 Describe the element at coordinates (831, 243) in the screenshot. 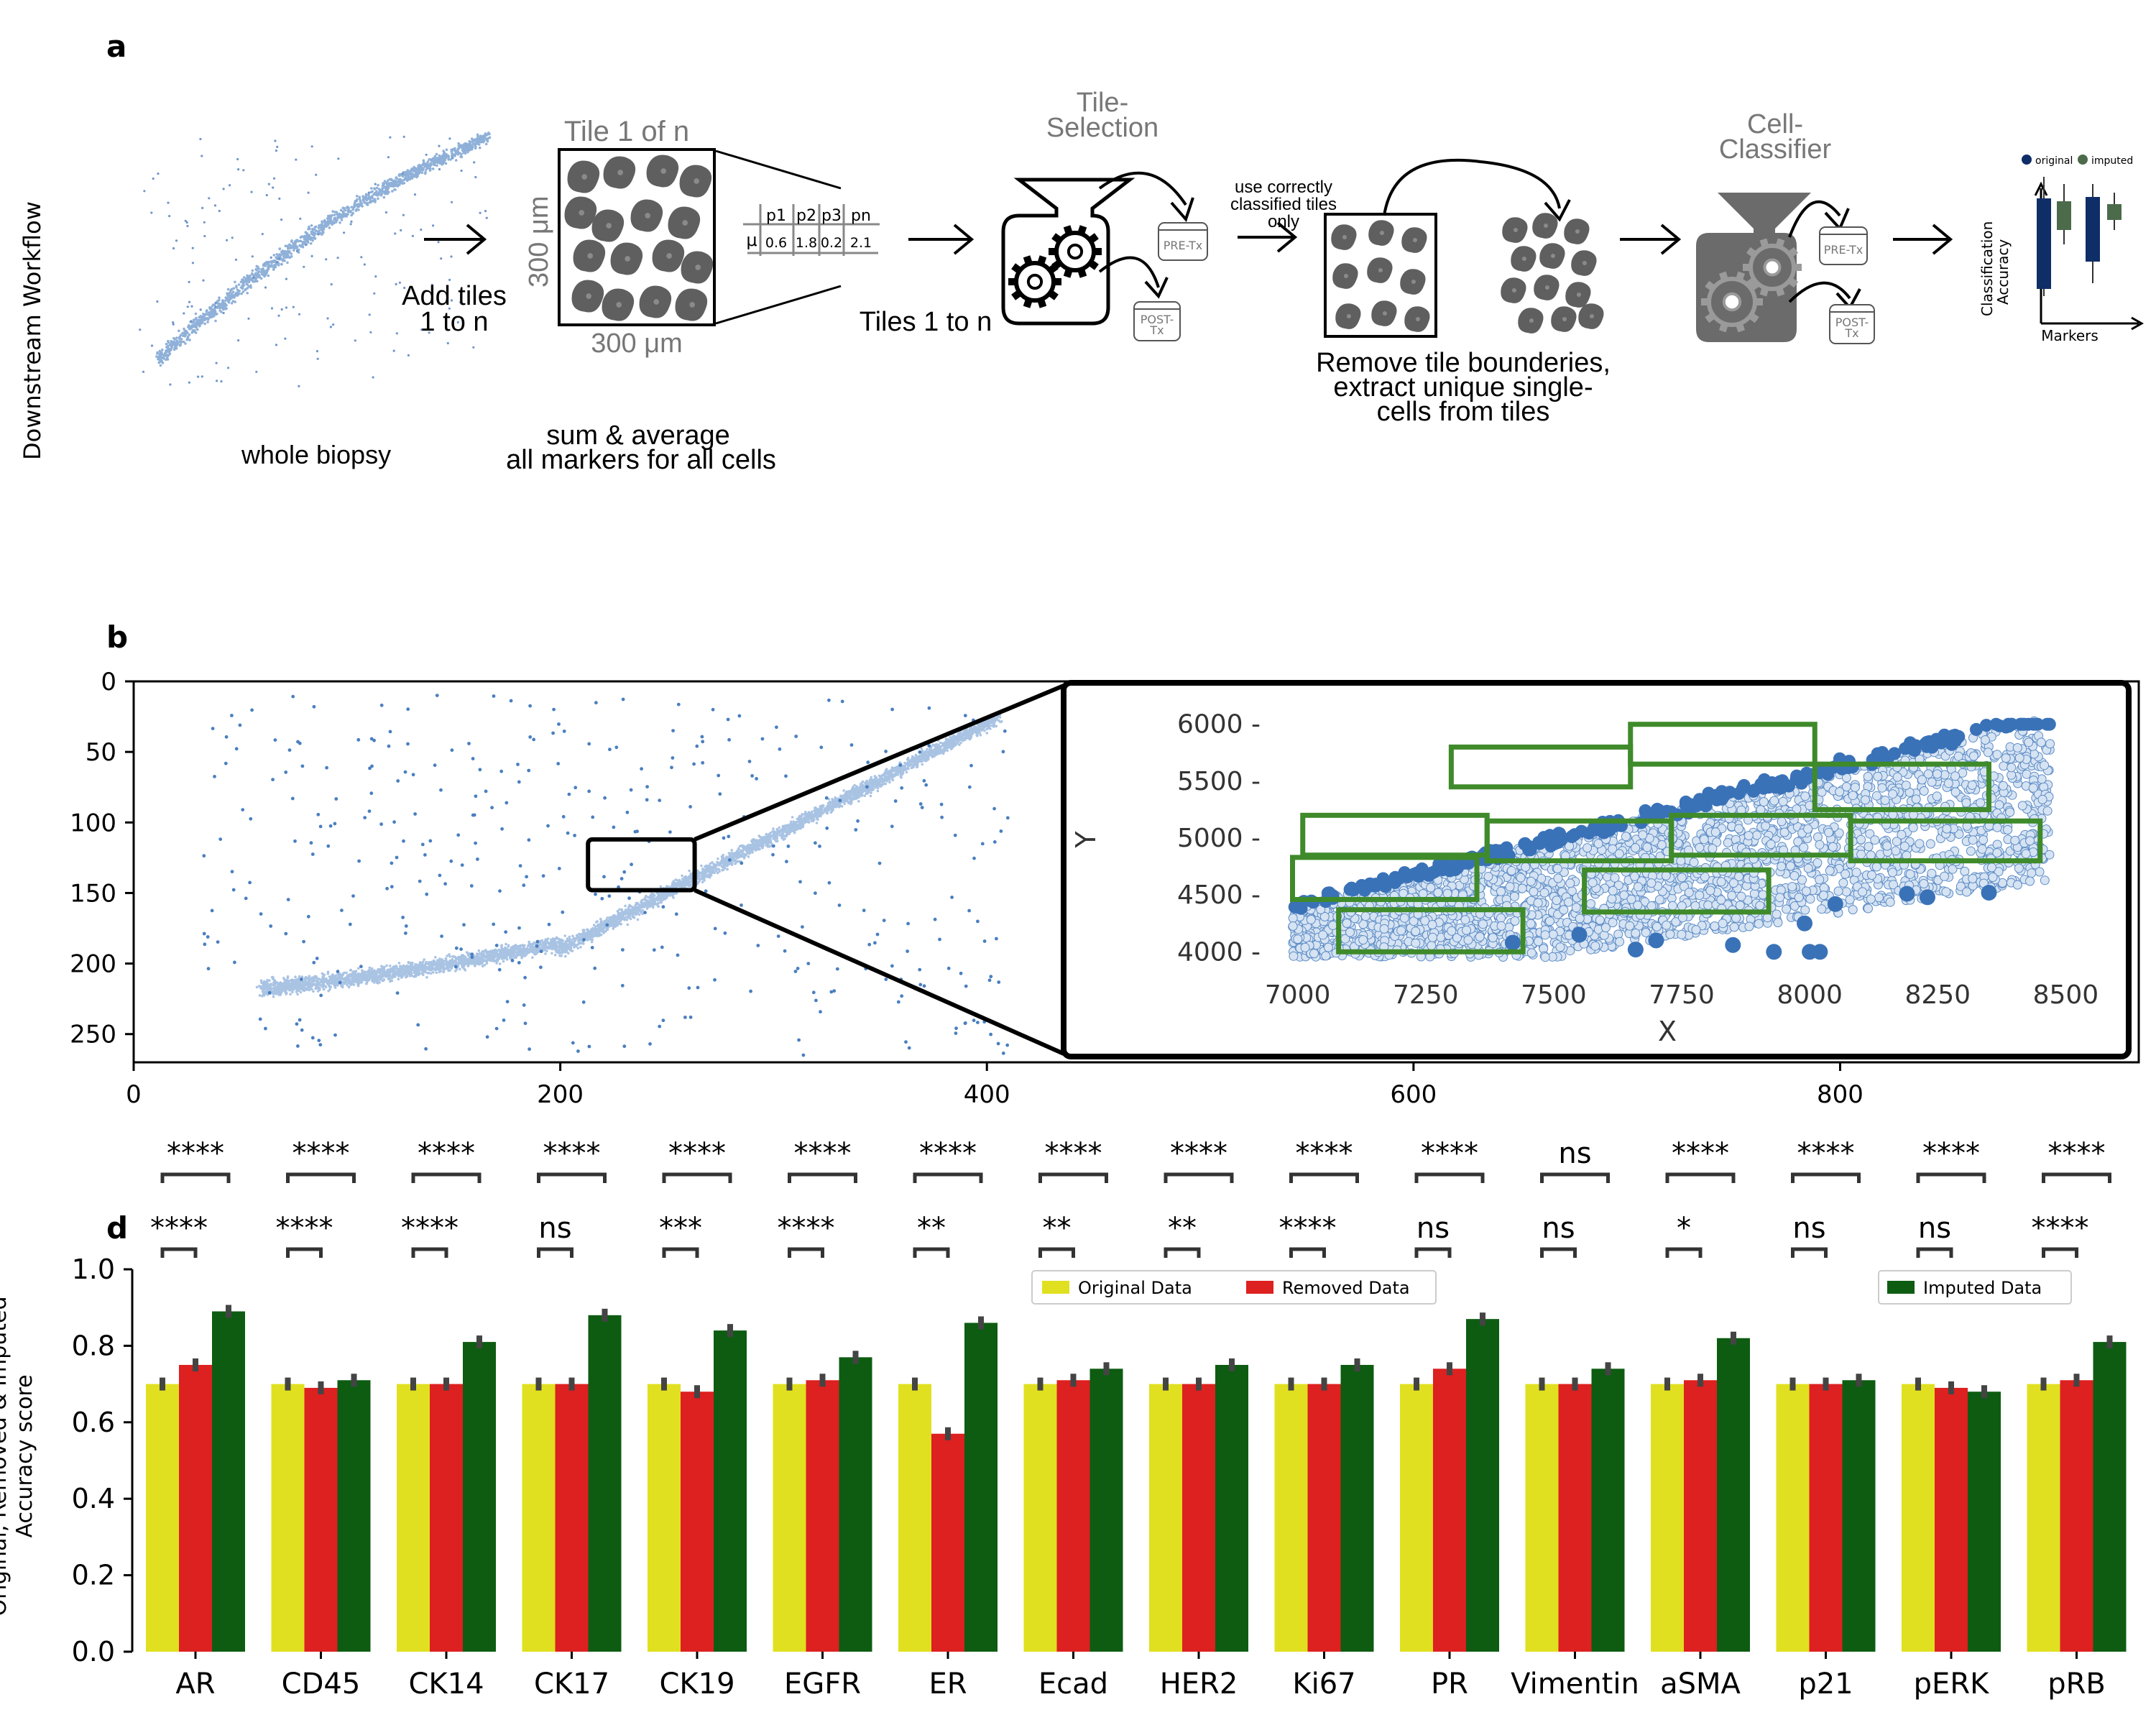

I see `table-cell: 0.2` at that location.